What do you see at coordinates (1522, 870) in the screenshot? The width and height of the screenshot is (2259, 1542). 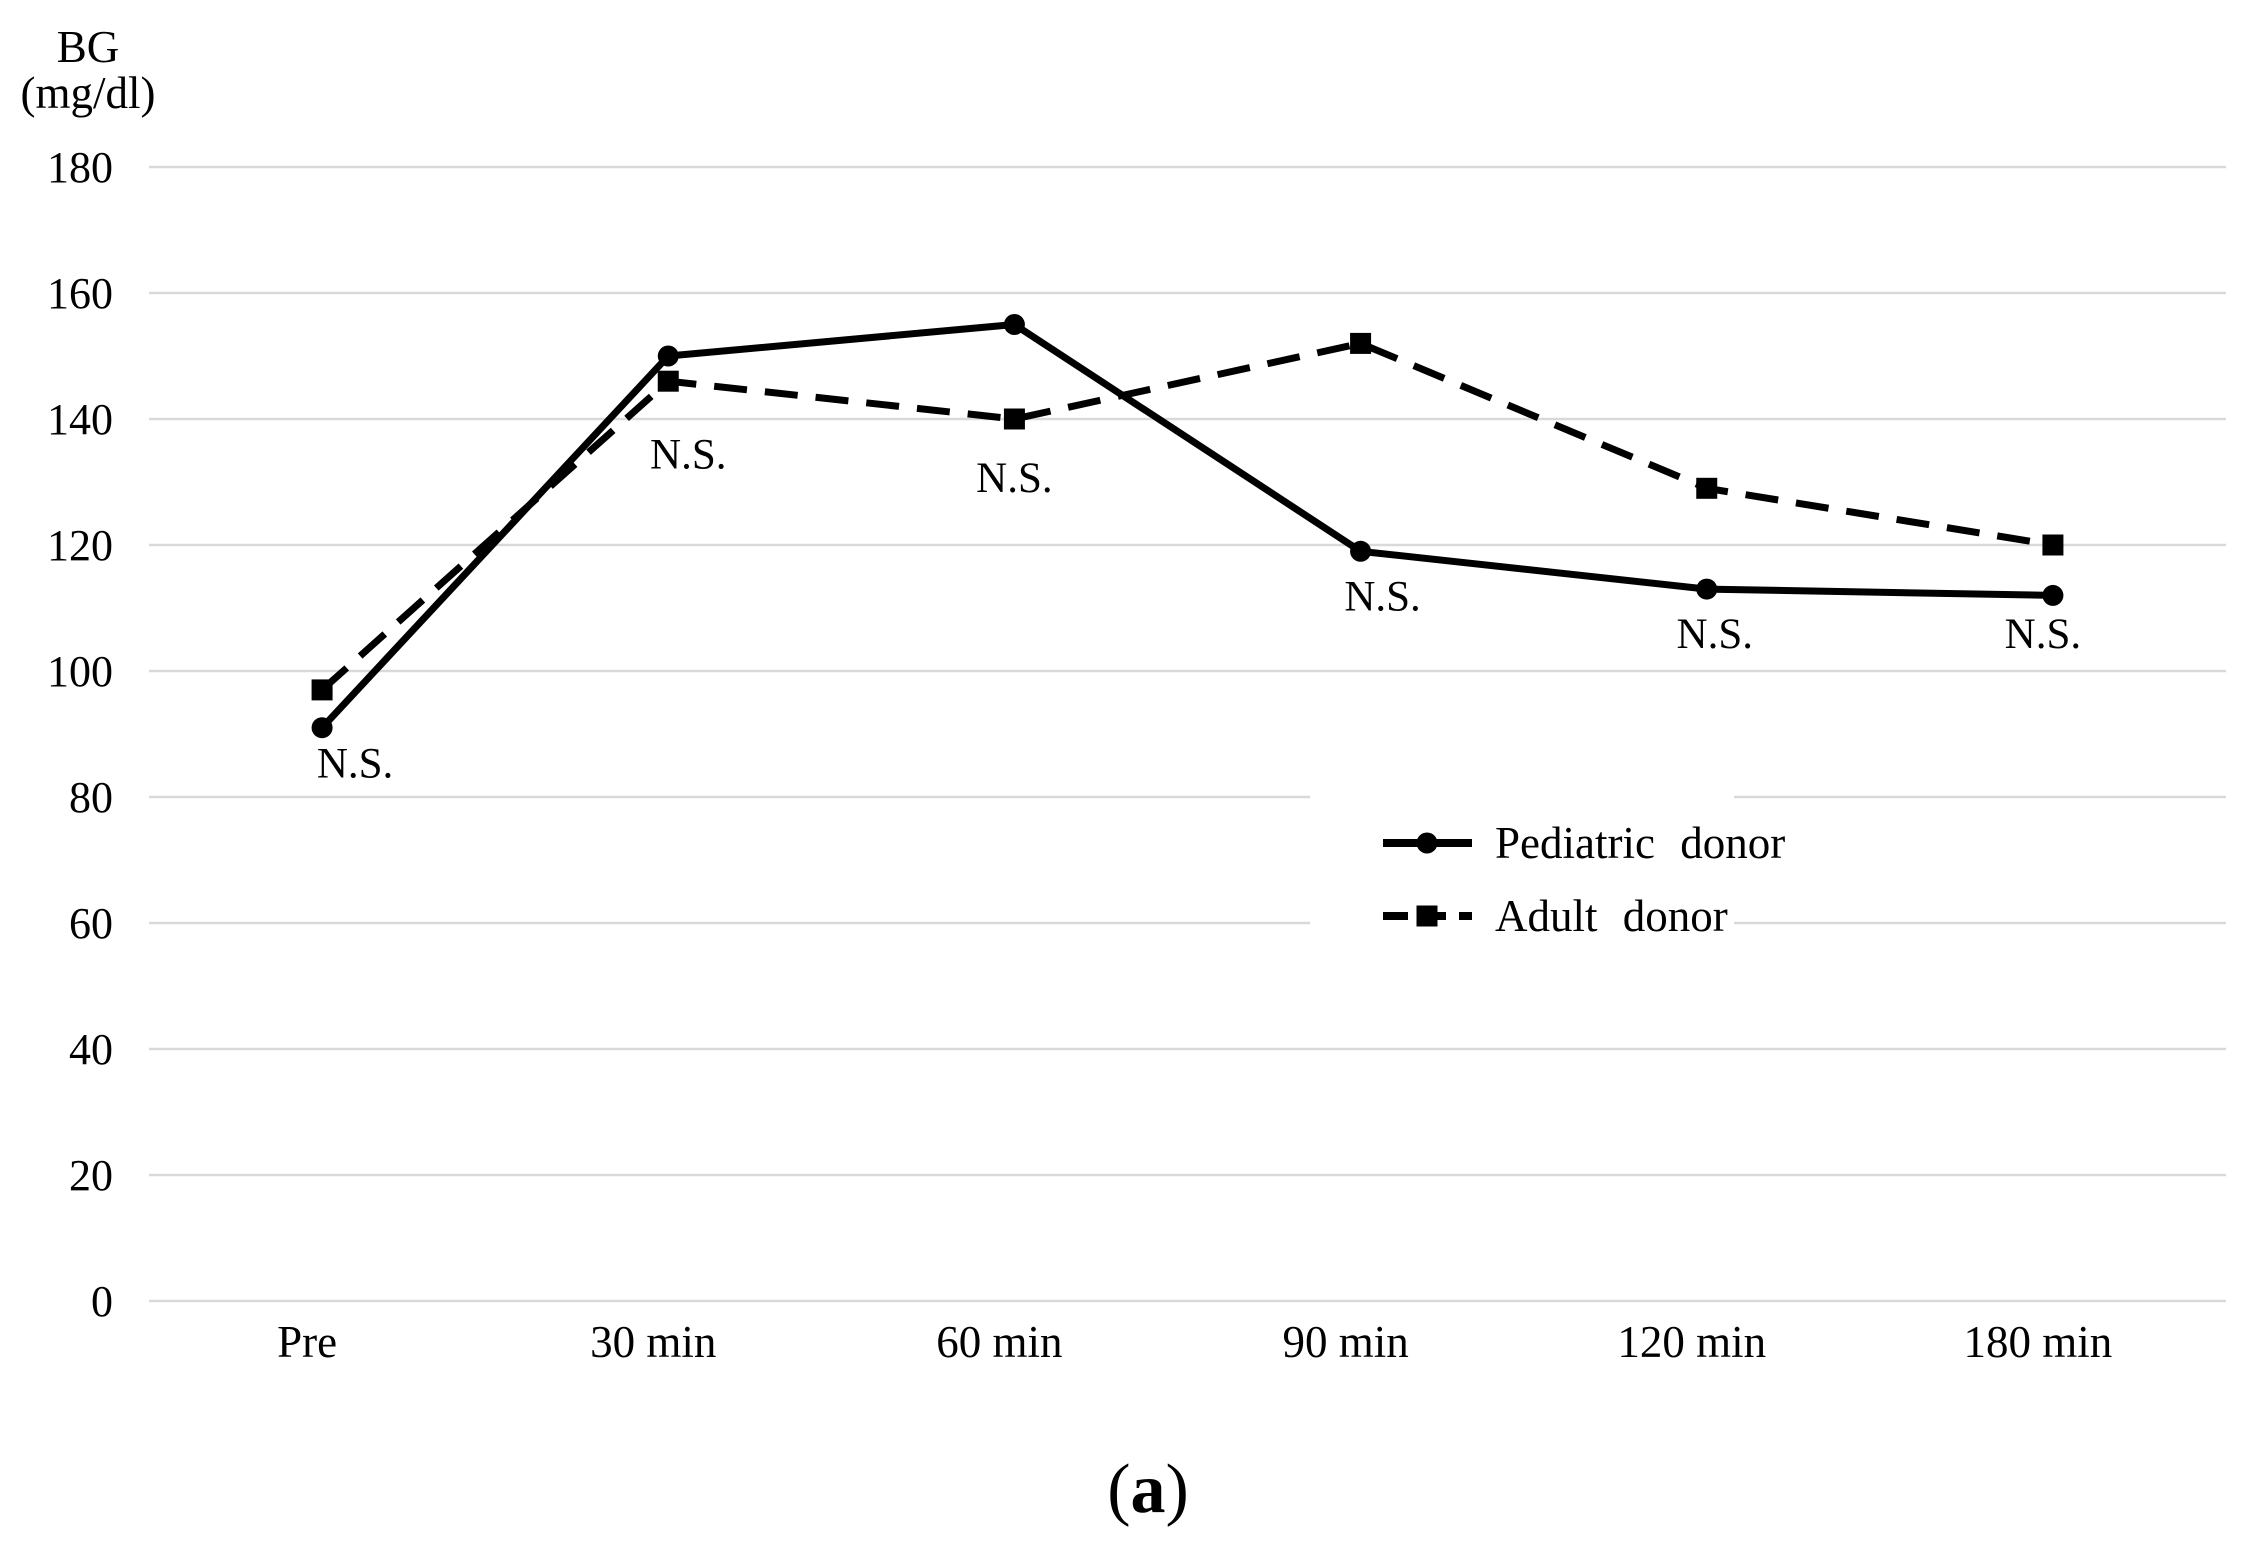 I see `legend-box` at bounding box center [1522, 870].